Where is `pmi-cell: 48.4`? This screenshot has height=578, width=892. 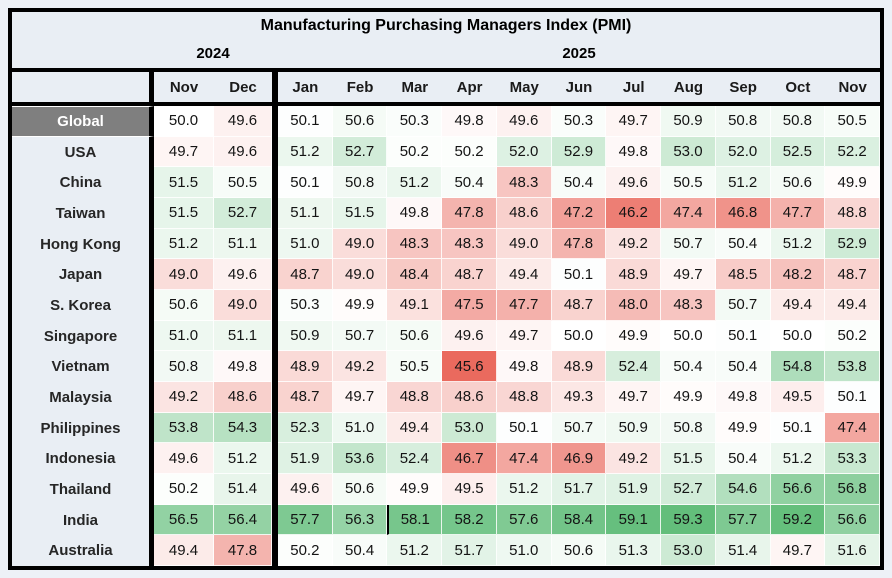 pmi-cell: 48.4 is located at coordinates (415, 275).